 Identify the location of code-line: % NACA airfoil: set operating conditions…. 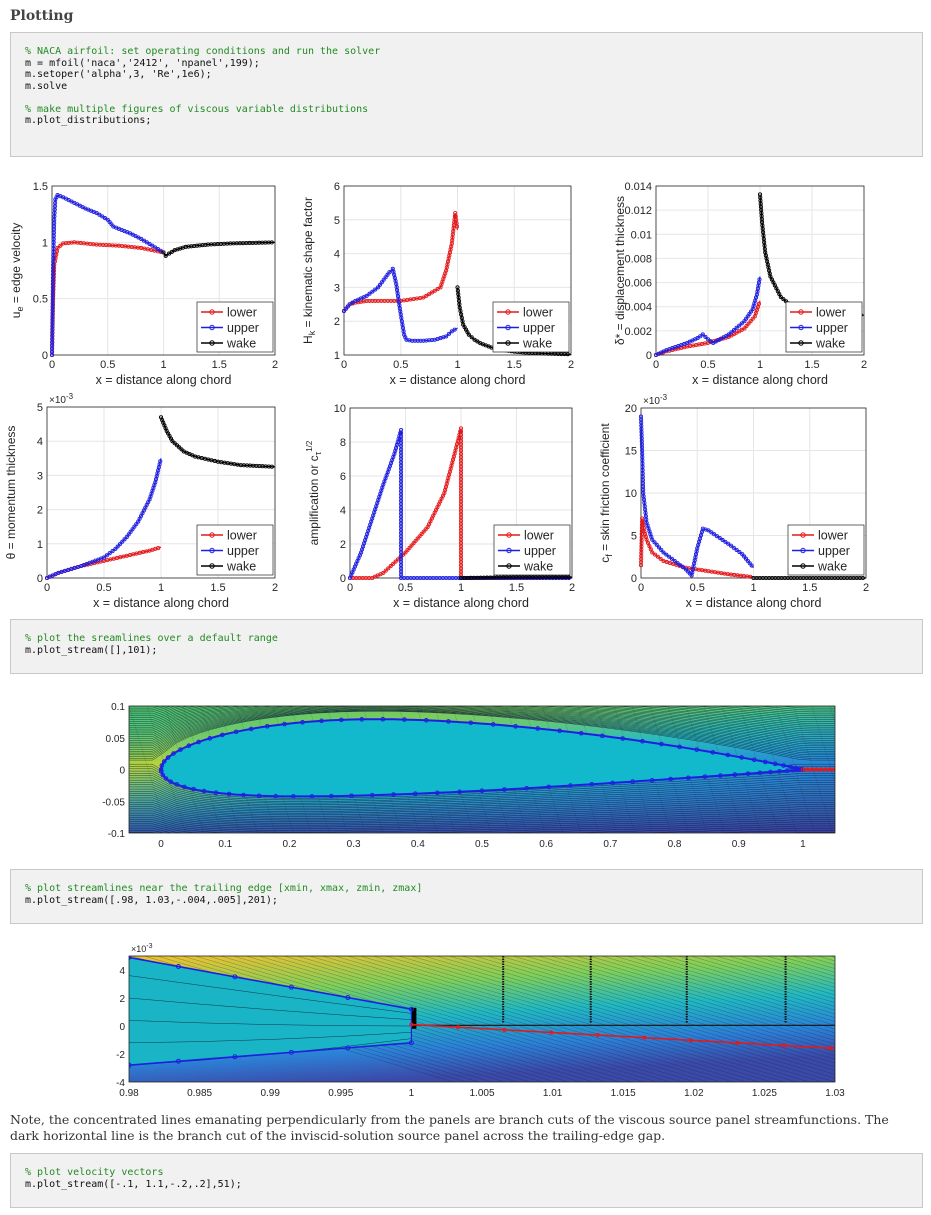
(203, 51).